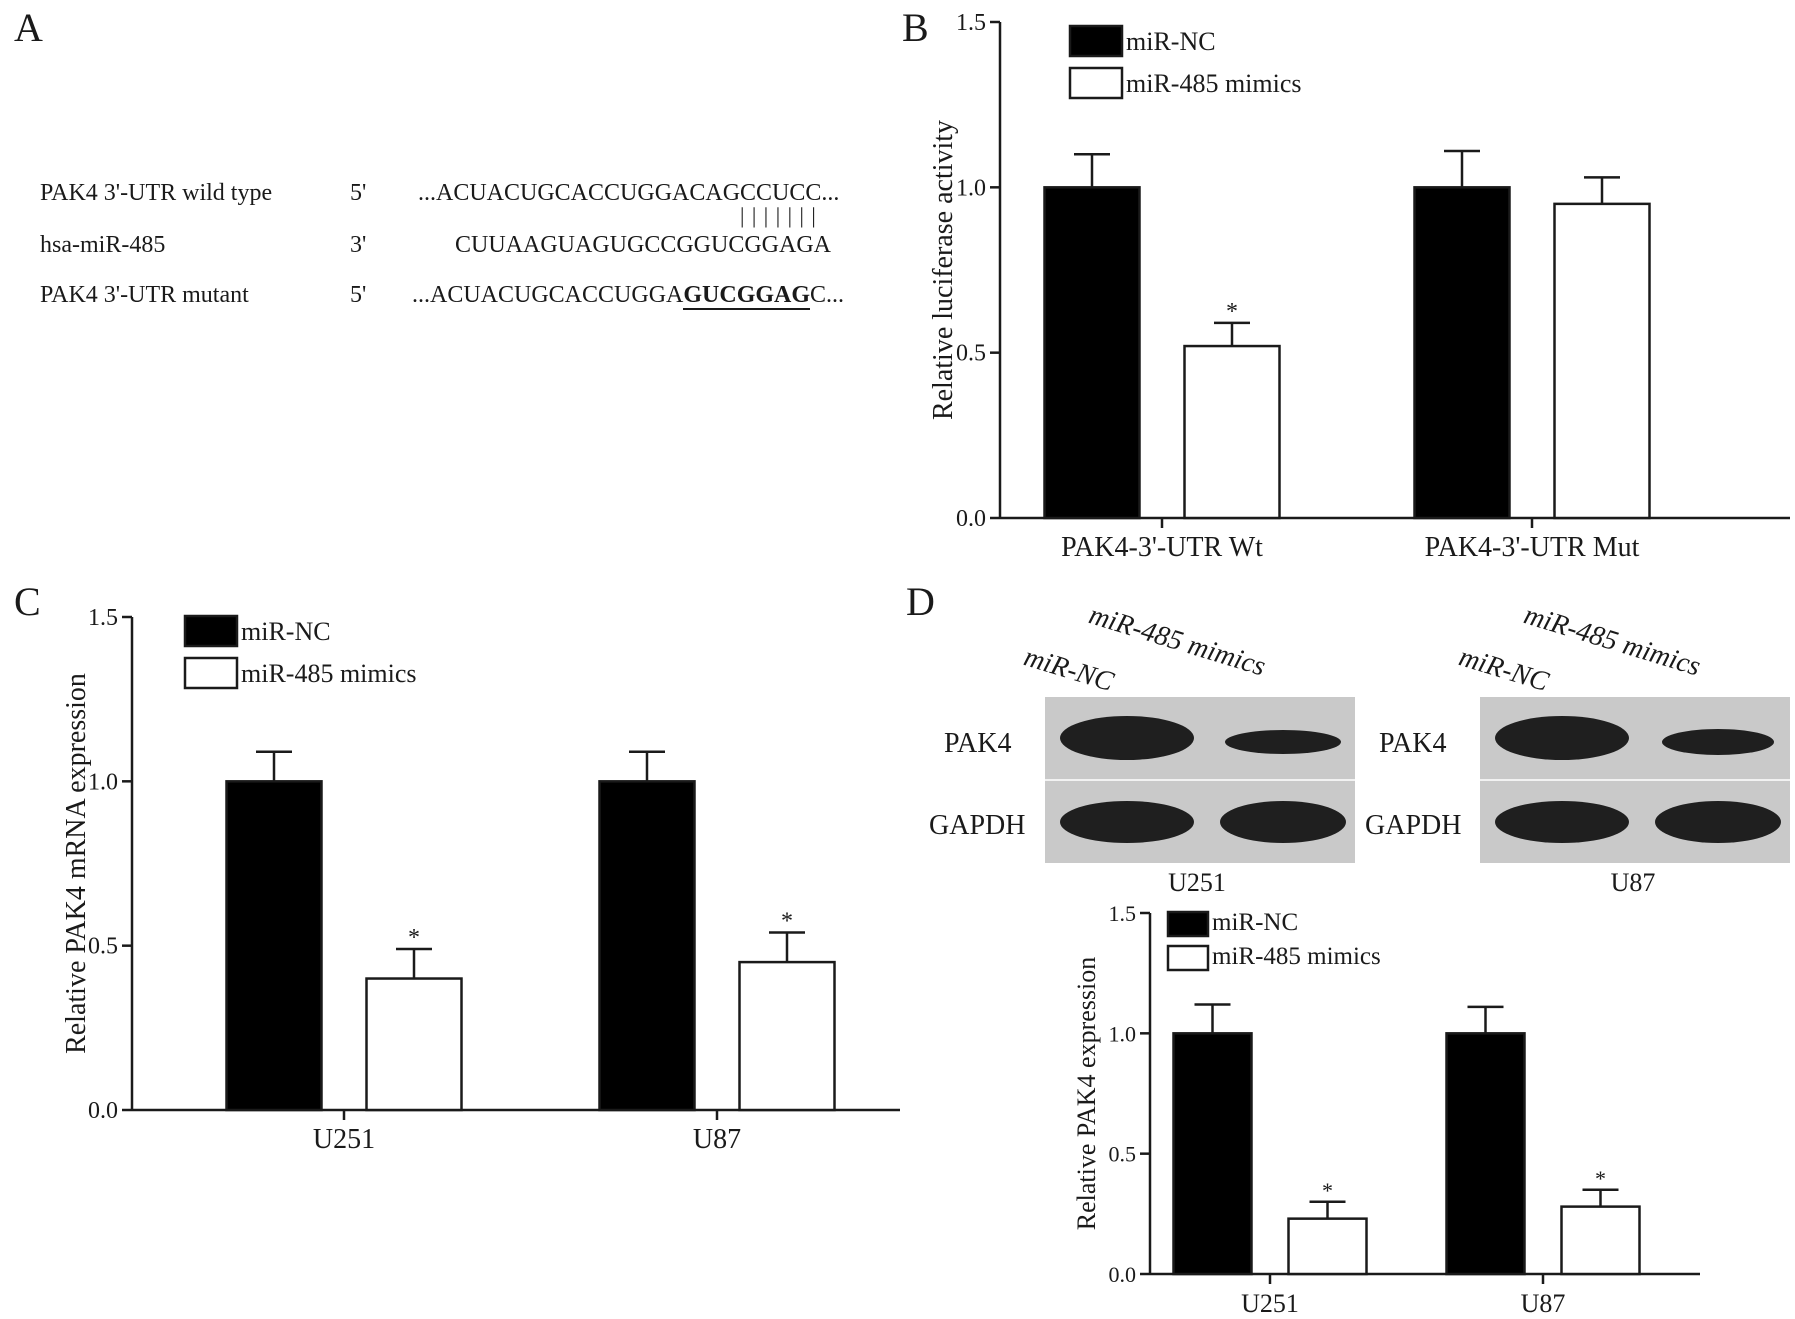  I want to click on y-tick-label-c: 0.0, so click(103, 1111).